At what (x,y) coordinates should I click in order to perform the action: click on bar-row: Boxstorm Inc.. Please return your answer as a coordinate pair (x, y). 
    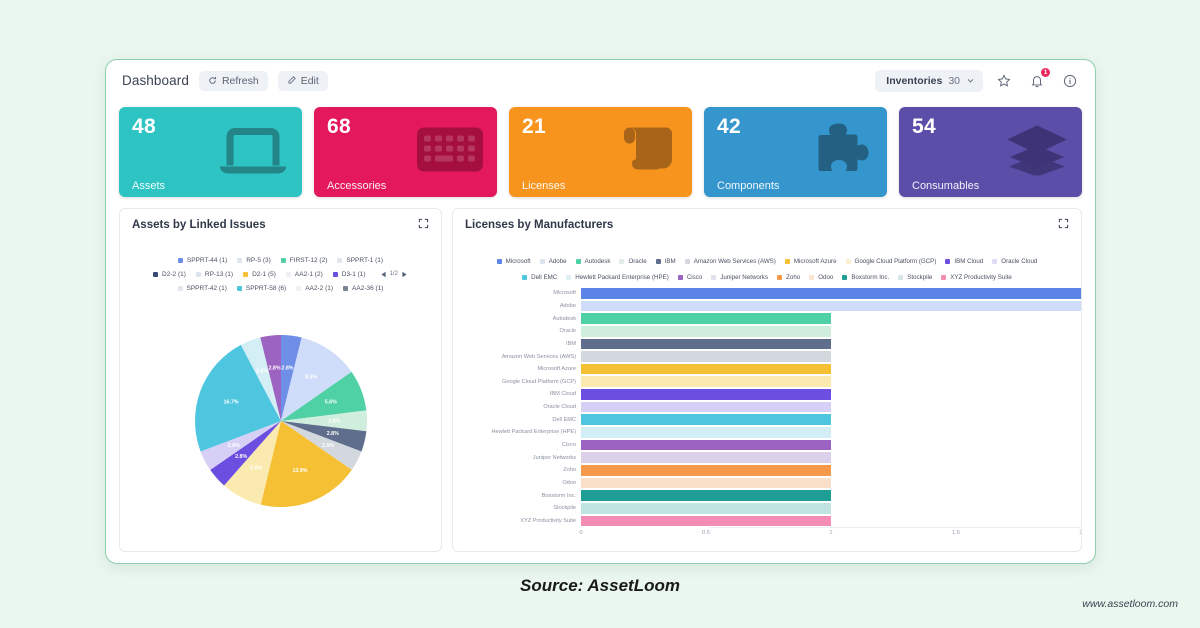
    Looking at the image, I should click on (767, 495).